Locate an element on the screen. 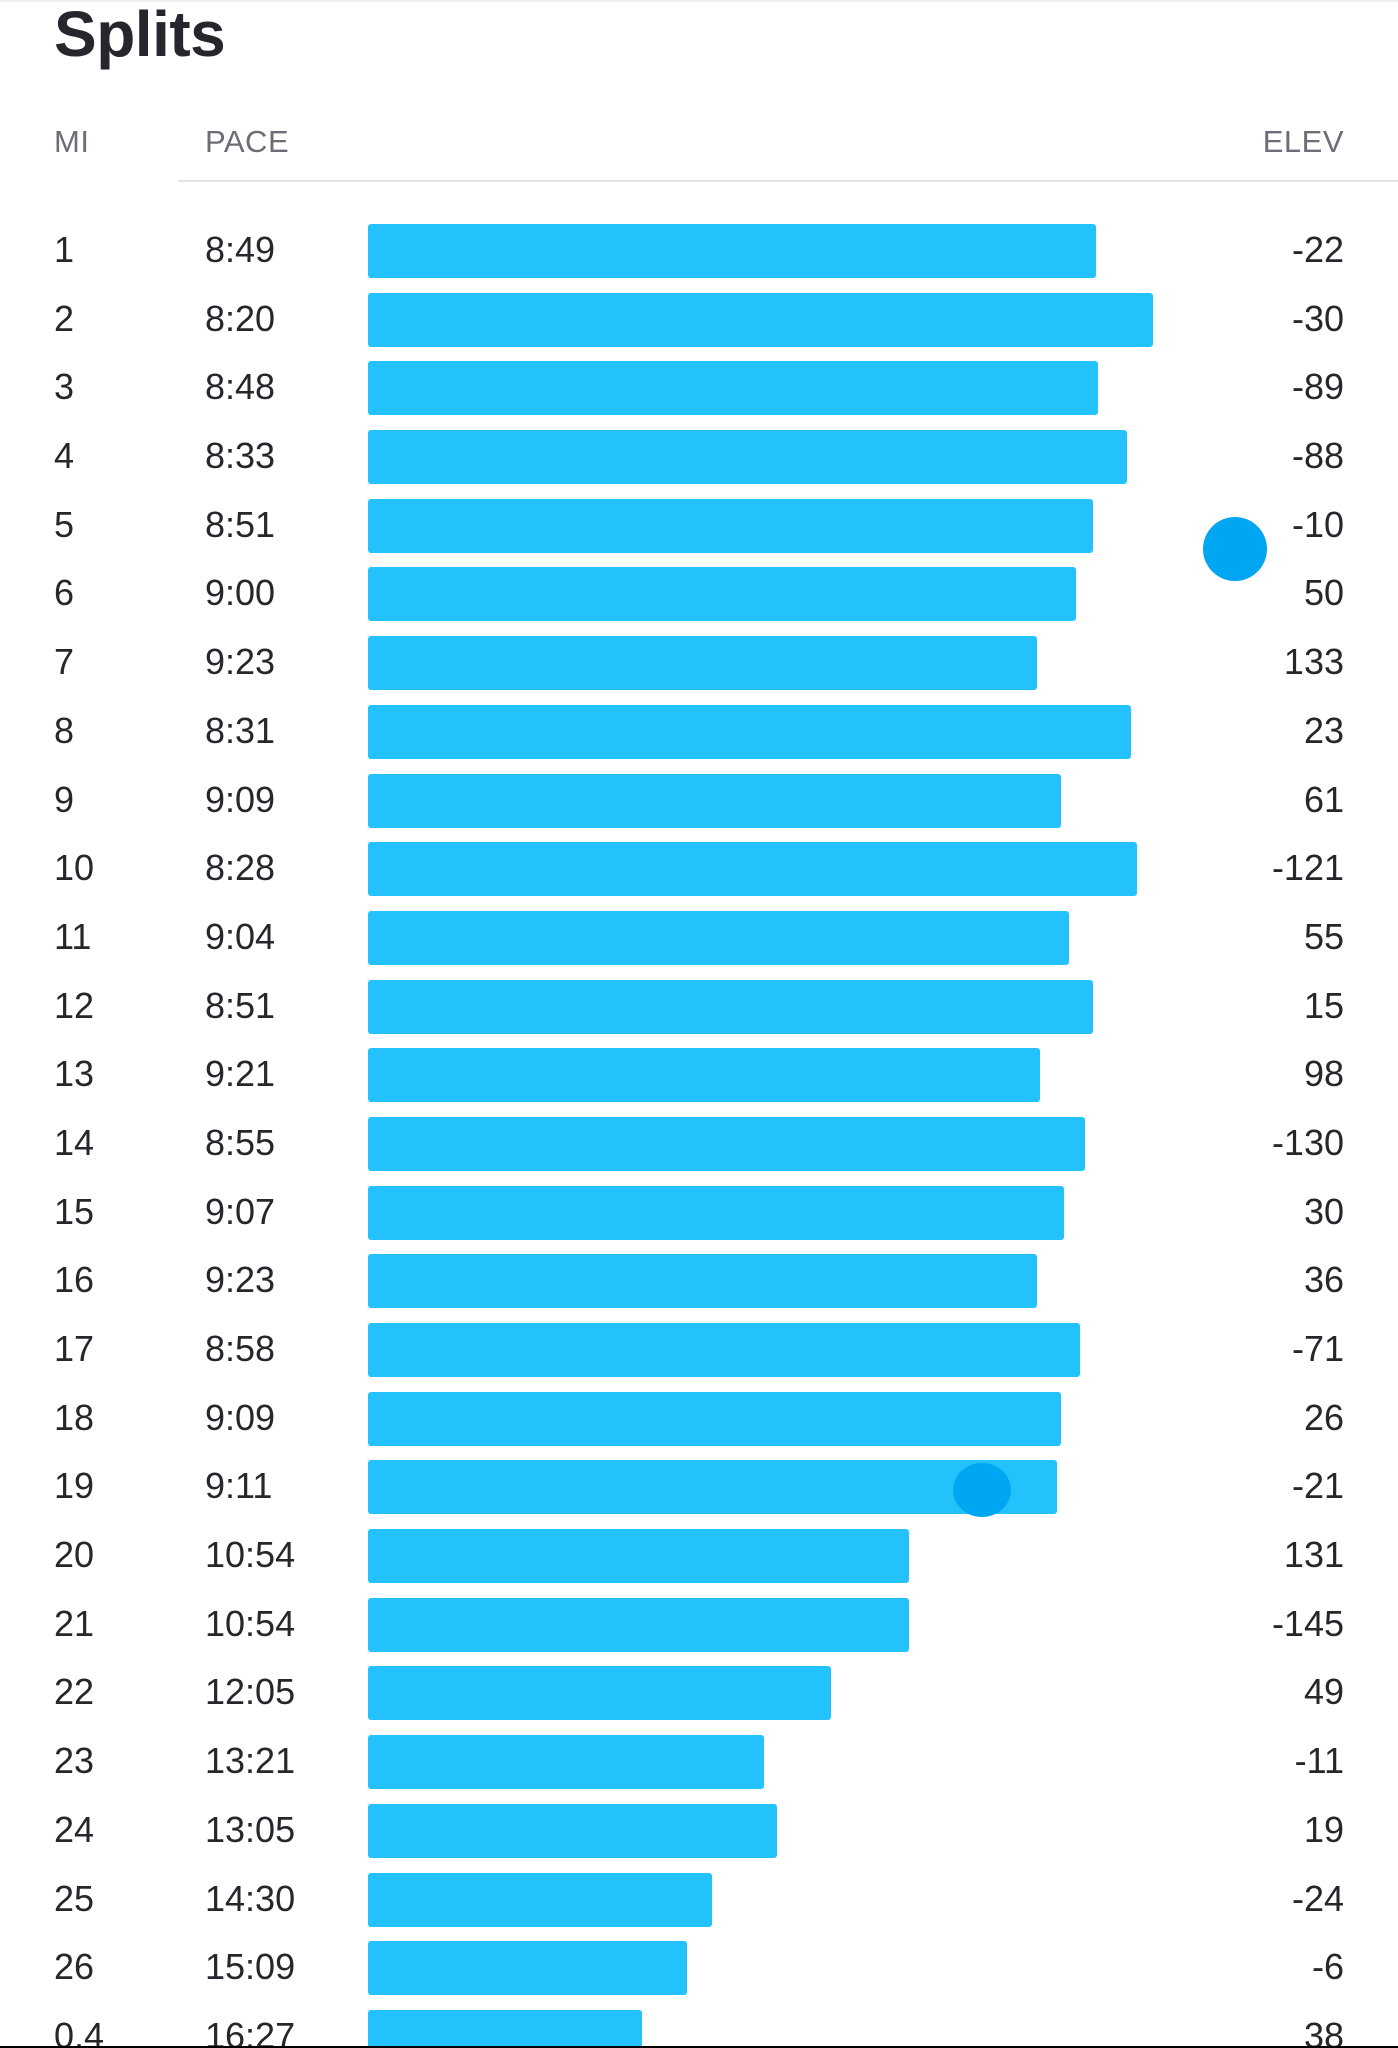 This screenshot has height=2048, width=1398. split-pace: 9:21 is located at coordinates (240, 1074).